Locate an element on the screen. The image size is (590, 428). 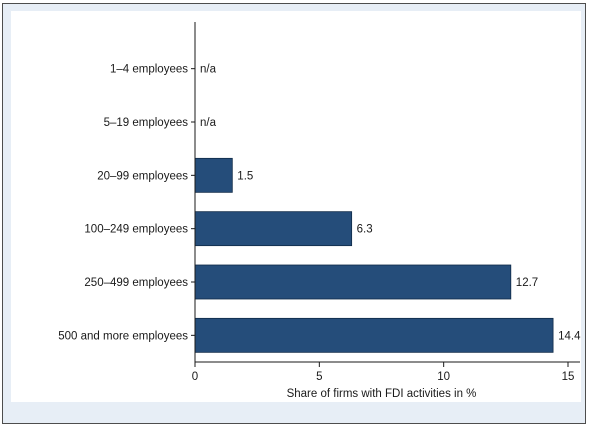
x-tick-label: 10 is located at coordinates (443, 377).